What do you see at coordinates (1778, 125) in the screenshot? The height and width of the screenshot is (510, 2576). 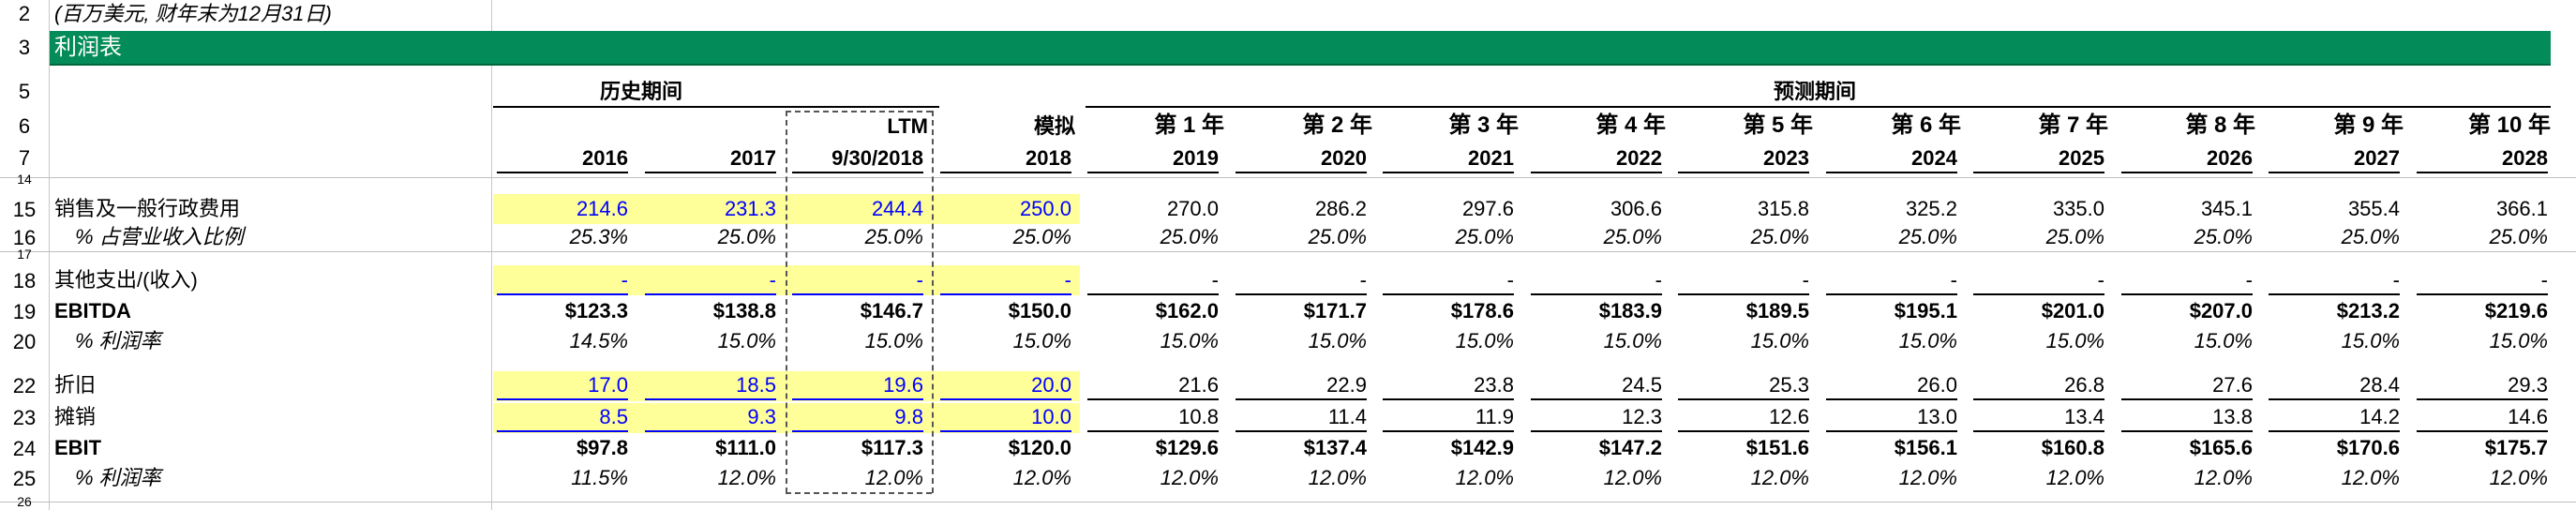 I see `year-label: 第 5 年` at bounding box center [1778, 125].